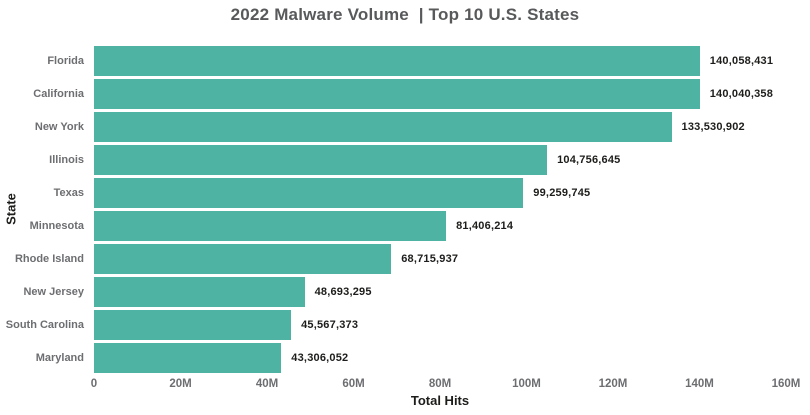  I want to click on x-axis: 0 20M 40M 60M 80M 100M 120M 140M 160M, so click(445, 385).